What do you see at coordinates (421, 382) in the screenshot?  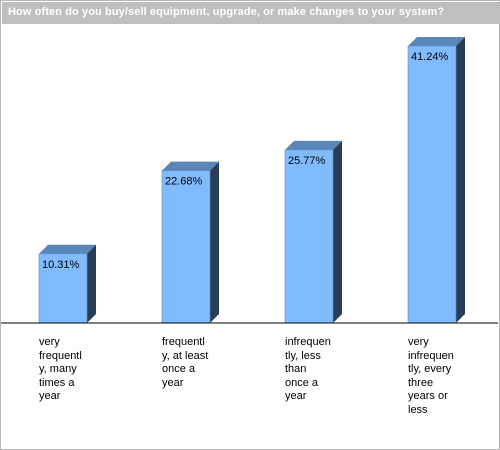 I see `category-label-line: three` at bounding box center [421, 382].